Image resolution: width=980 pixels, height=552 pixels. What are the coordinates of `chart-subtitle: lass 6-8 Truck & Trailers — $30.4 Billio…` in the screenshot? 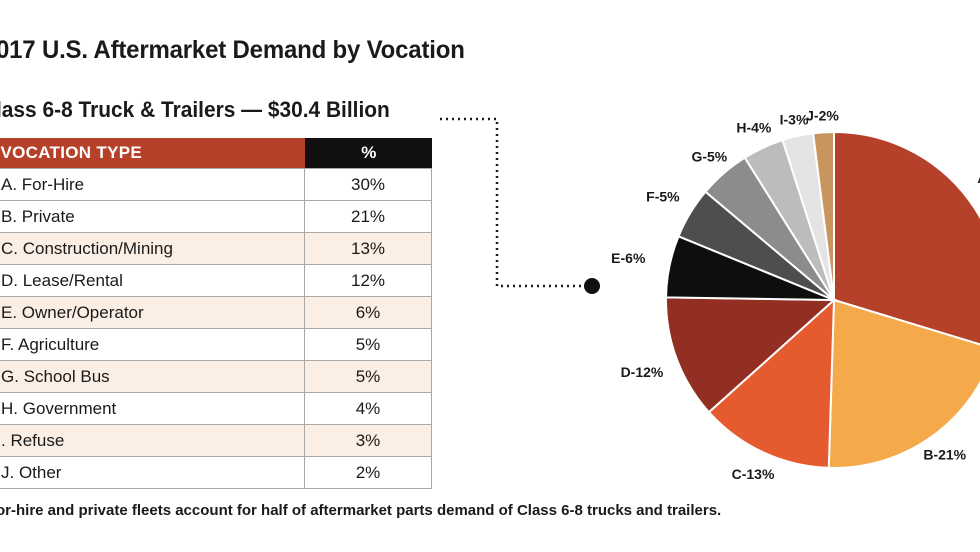 It's located at (195, 109).